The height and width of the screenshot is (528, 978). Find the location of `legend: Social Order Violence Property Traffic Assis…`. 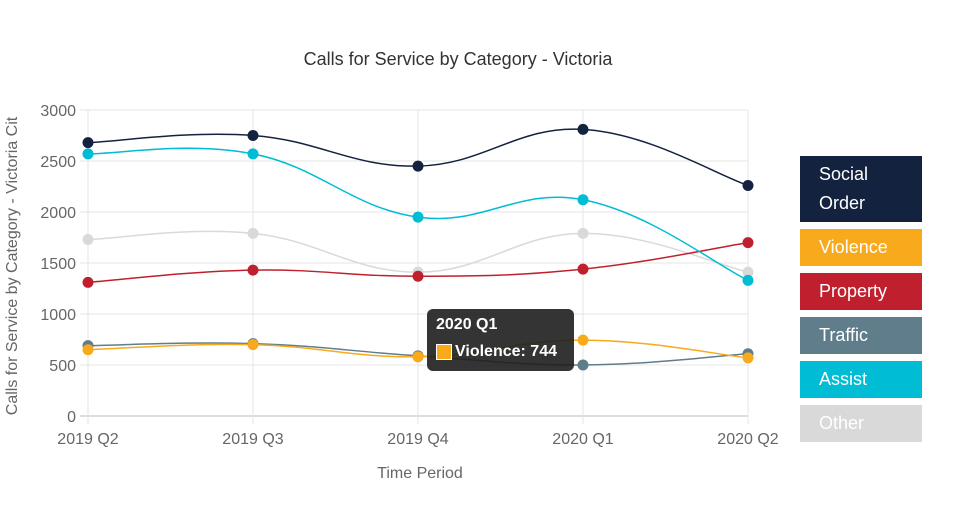

legend: Social Order Violence Property Traffic Assis… is located at coordinates (861, 299).